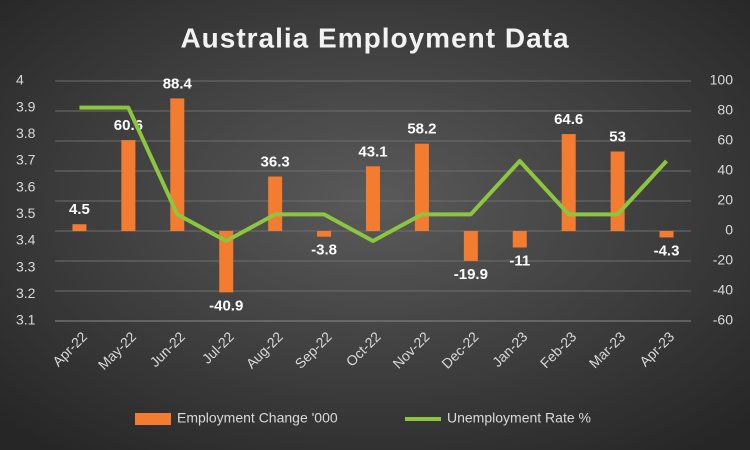  What do you see at coordinates (725, 170) in the screenshot?
I see `y2-tick-label: 40` at bounding box center [725, 170].